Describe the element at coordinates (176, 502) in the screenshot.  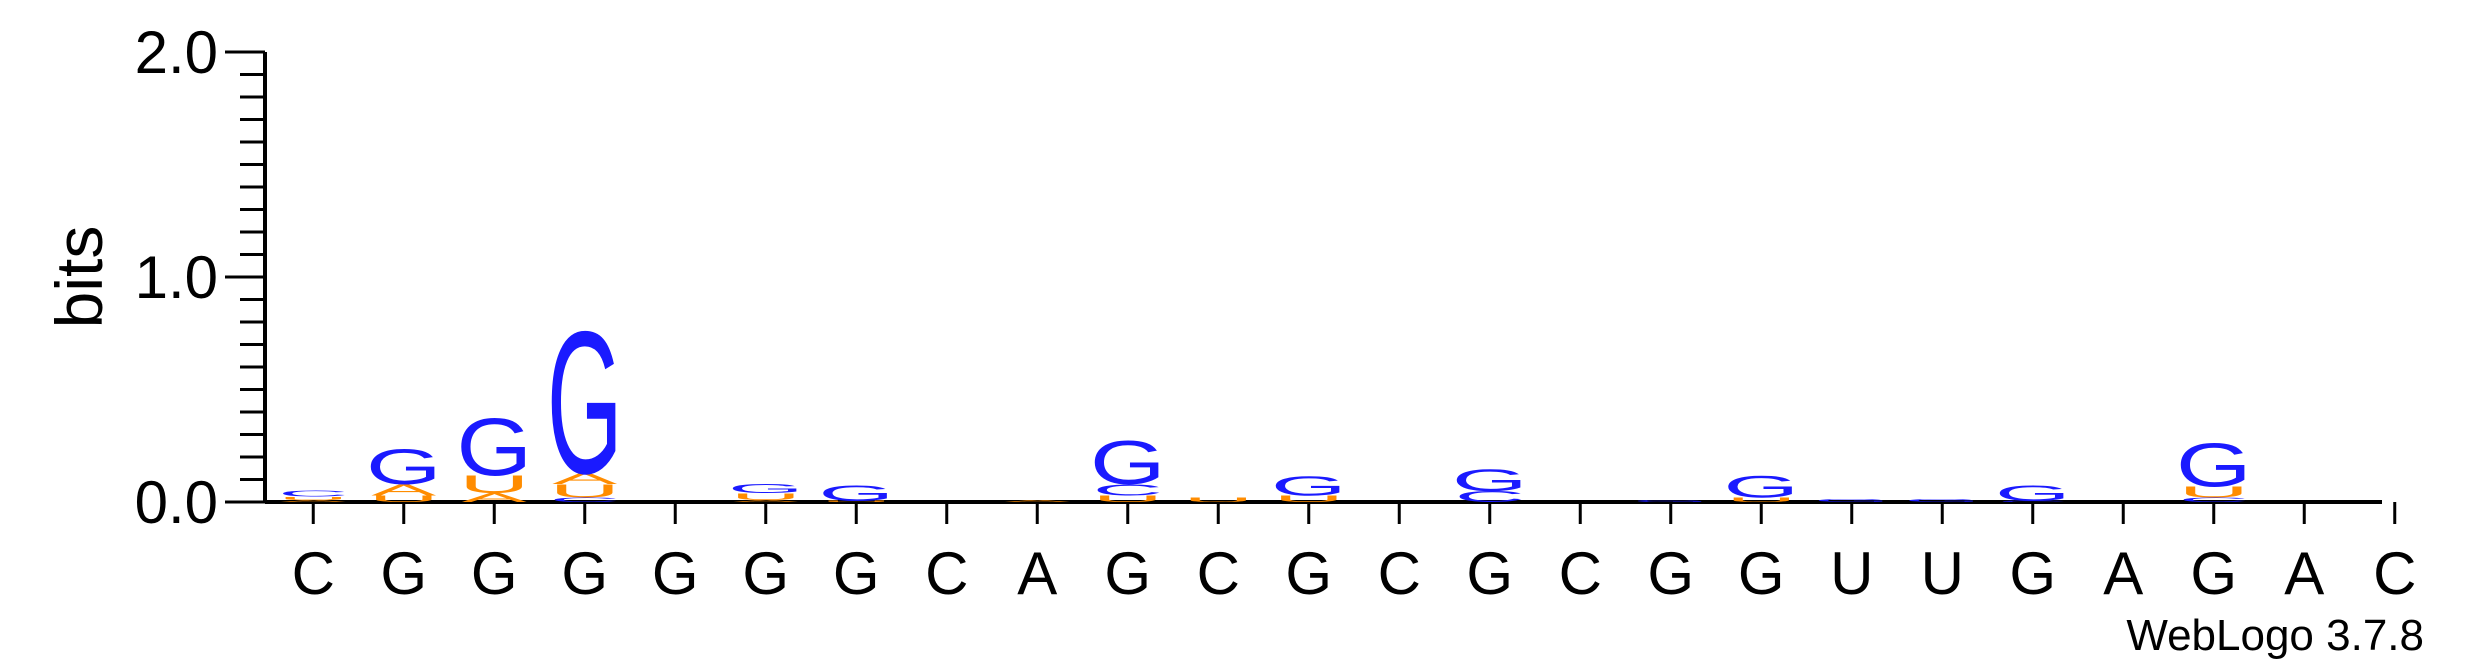
I see `y-tick-label: 0.0` at that location.